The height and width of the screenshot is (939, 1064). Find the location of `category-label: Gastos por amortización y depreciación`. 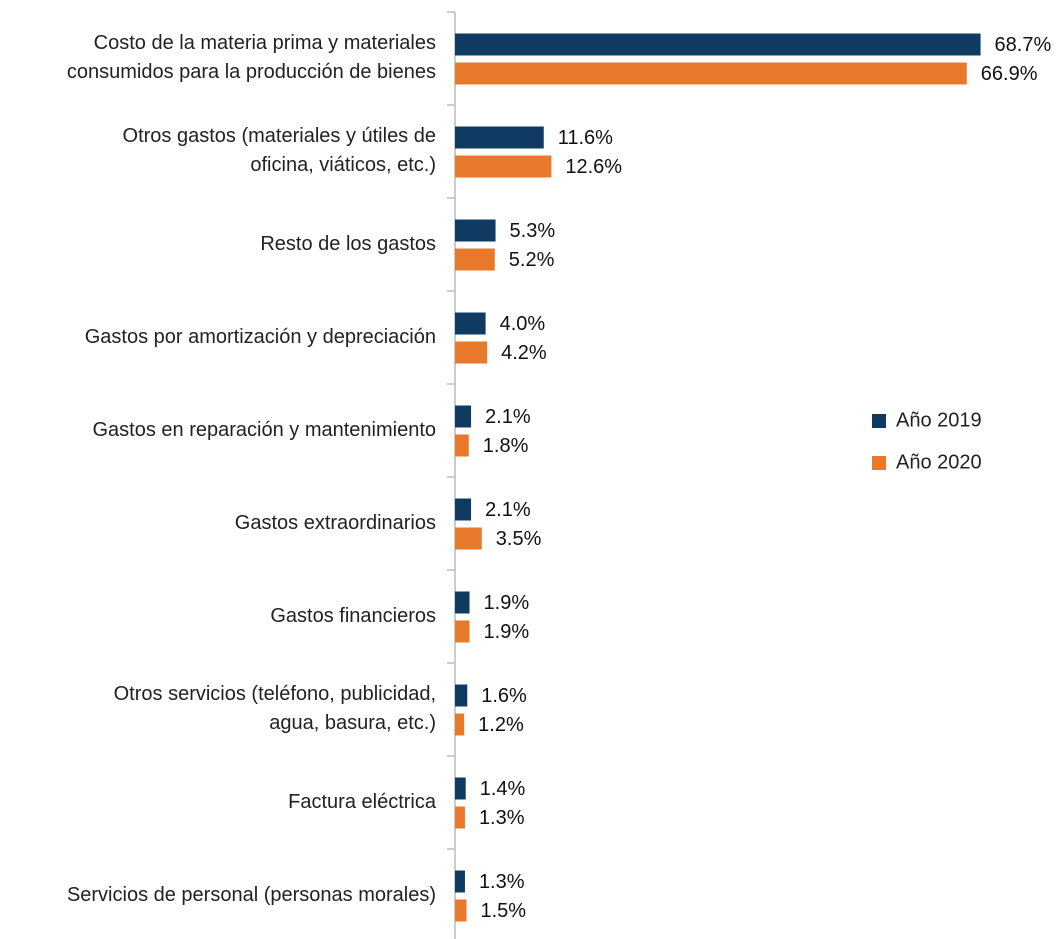

category-label: Gastos por amortización y depreciación is located at coordinates (260, 337).